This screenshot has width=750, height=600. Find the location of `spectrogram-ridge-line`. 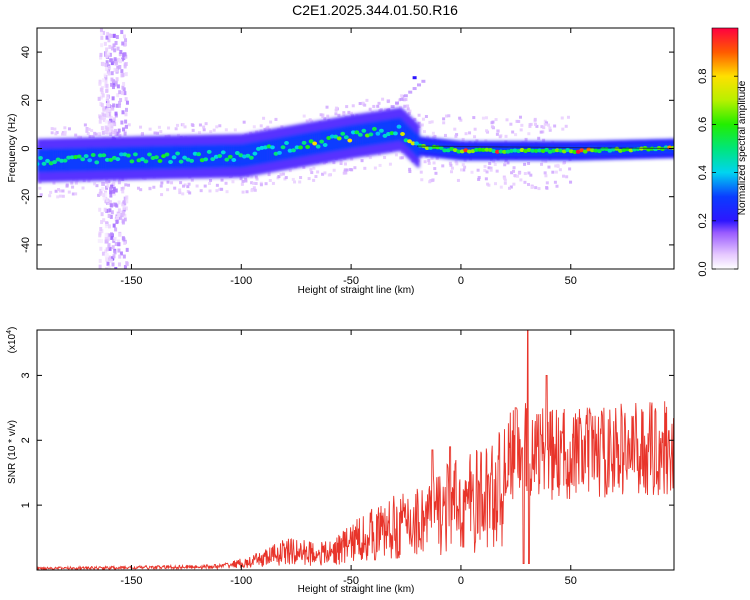

spectrogram-ridge-line is located at coordinates (543, 147).